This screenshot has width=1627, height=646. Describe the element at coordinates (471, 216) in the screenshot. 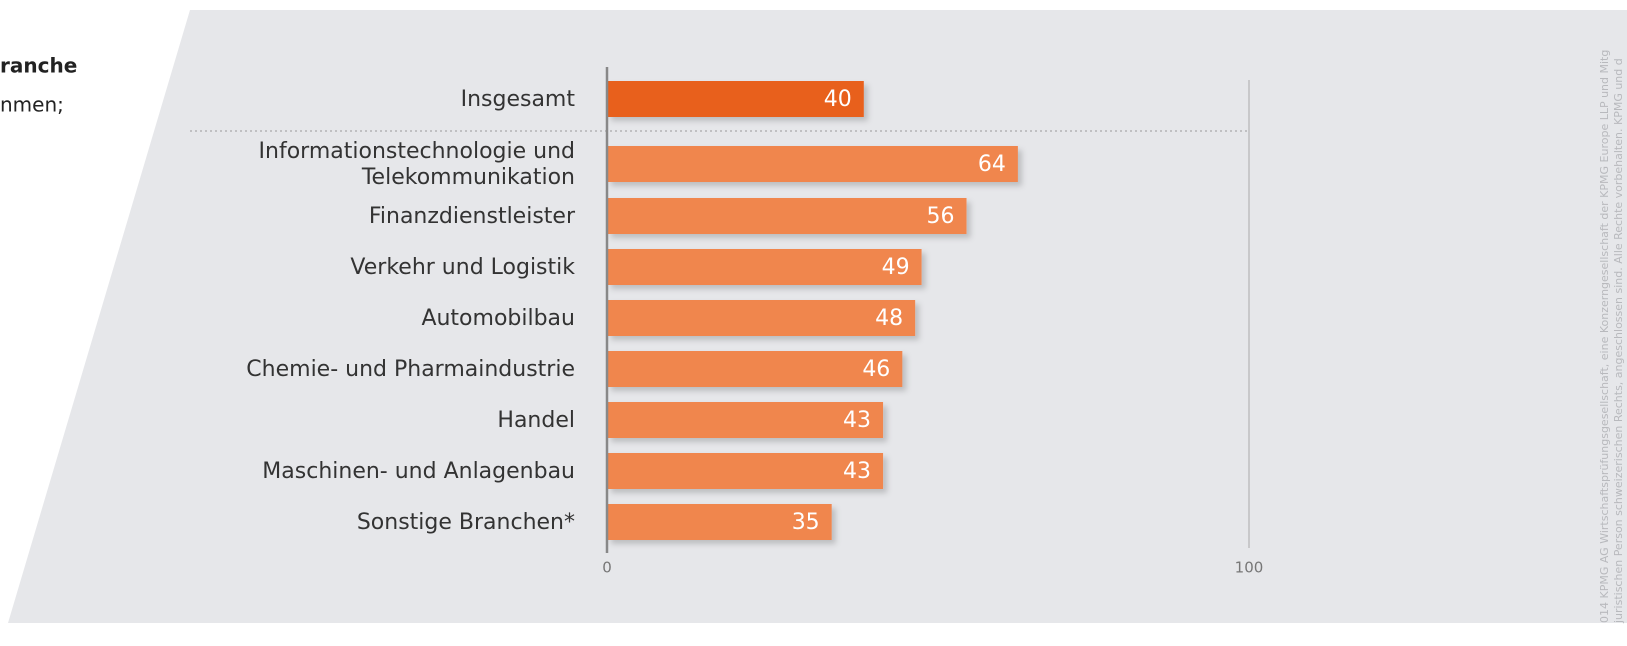

I see `category-label: Finanzdienstleister` at that location.